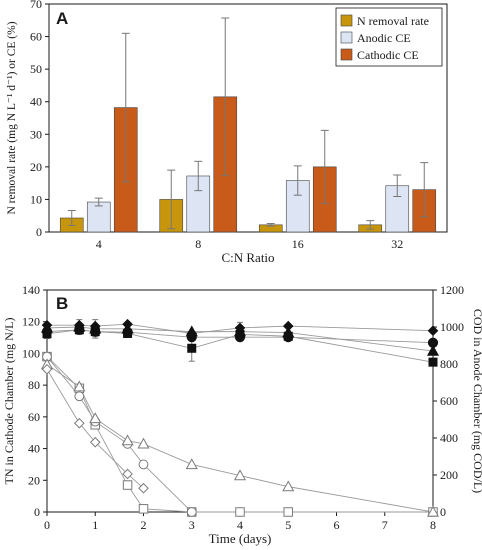 The image size is (482, 550). I want to click on panel-a-x-axis: 4 8 16 32, so click(250, 244).